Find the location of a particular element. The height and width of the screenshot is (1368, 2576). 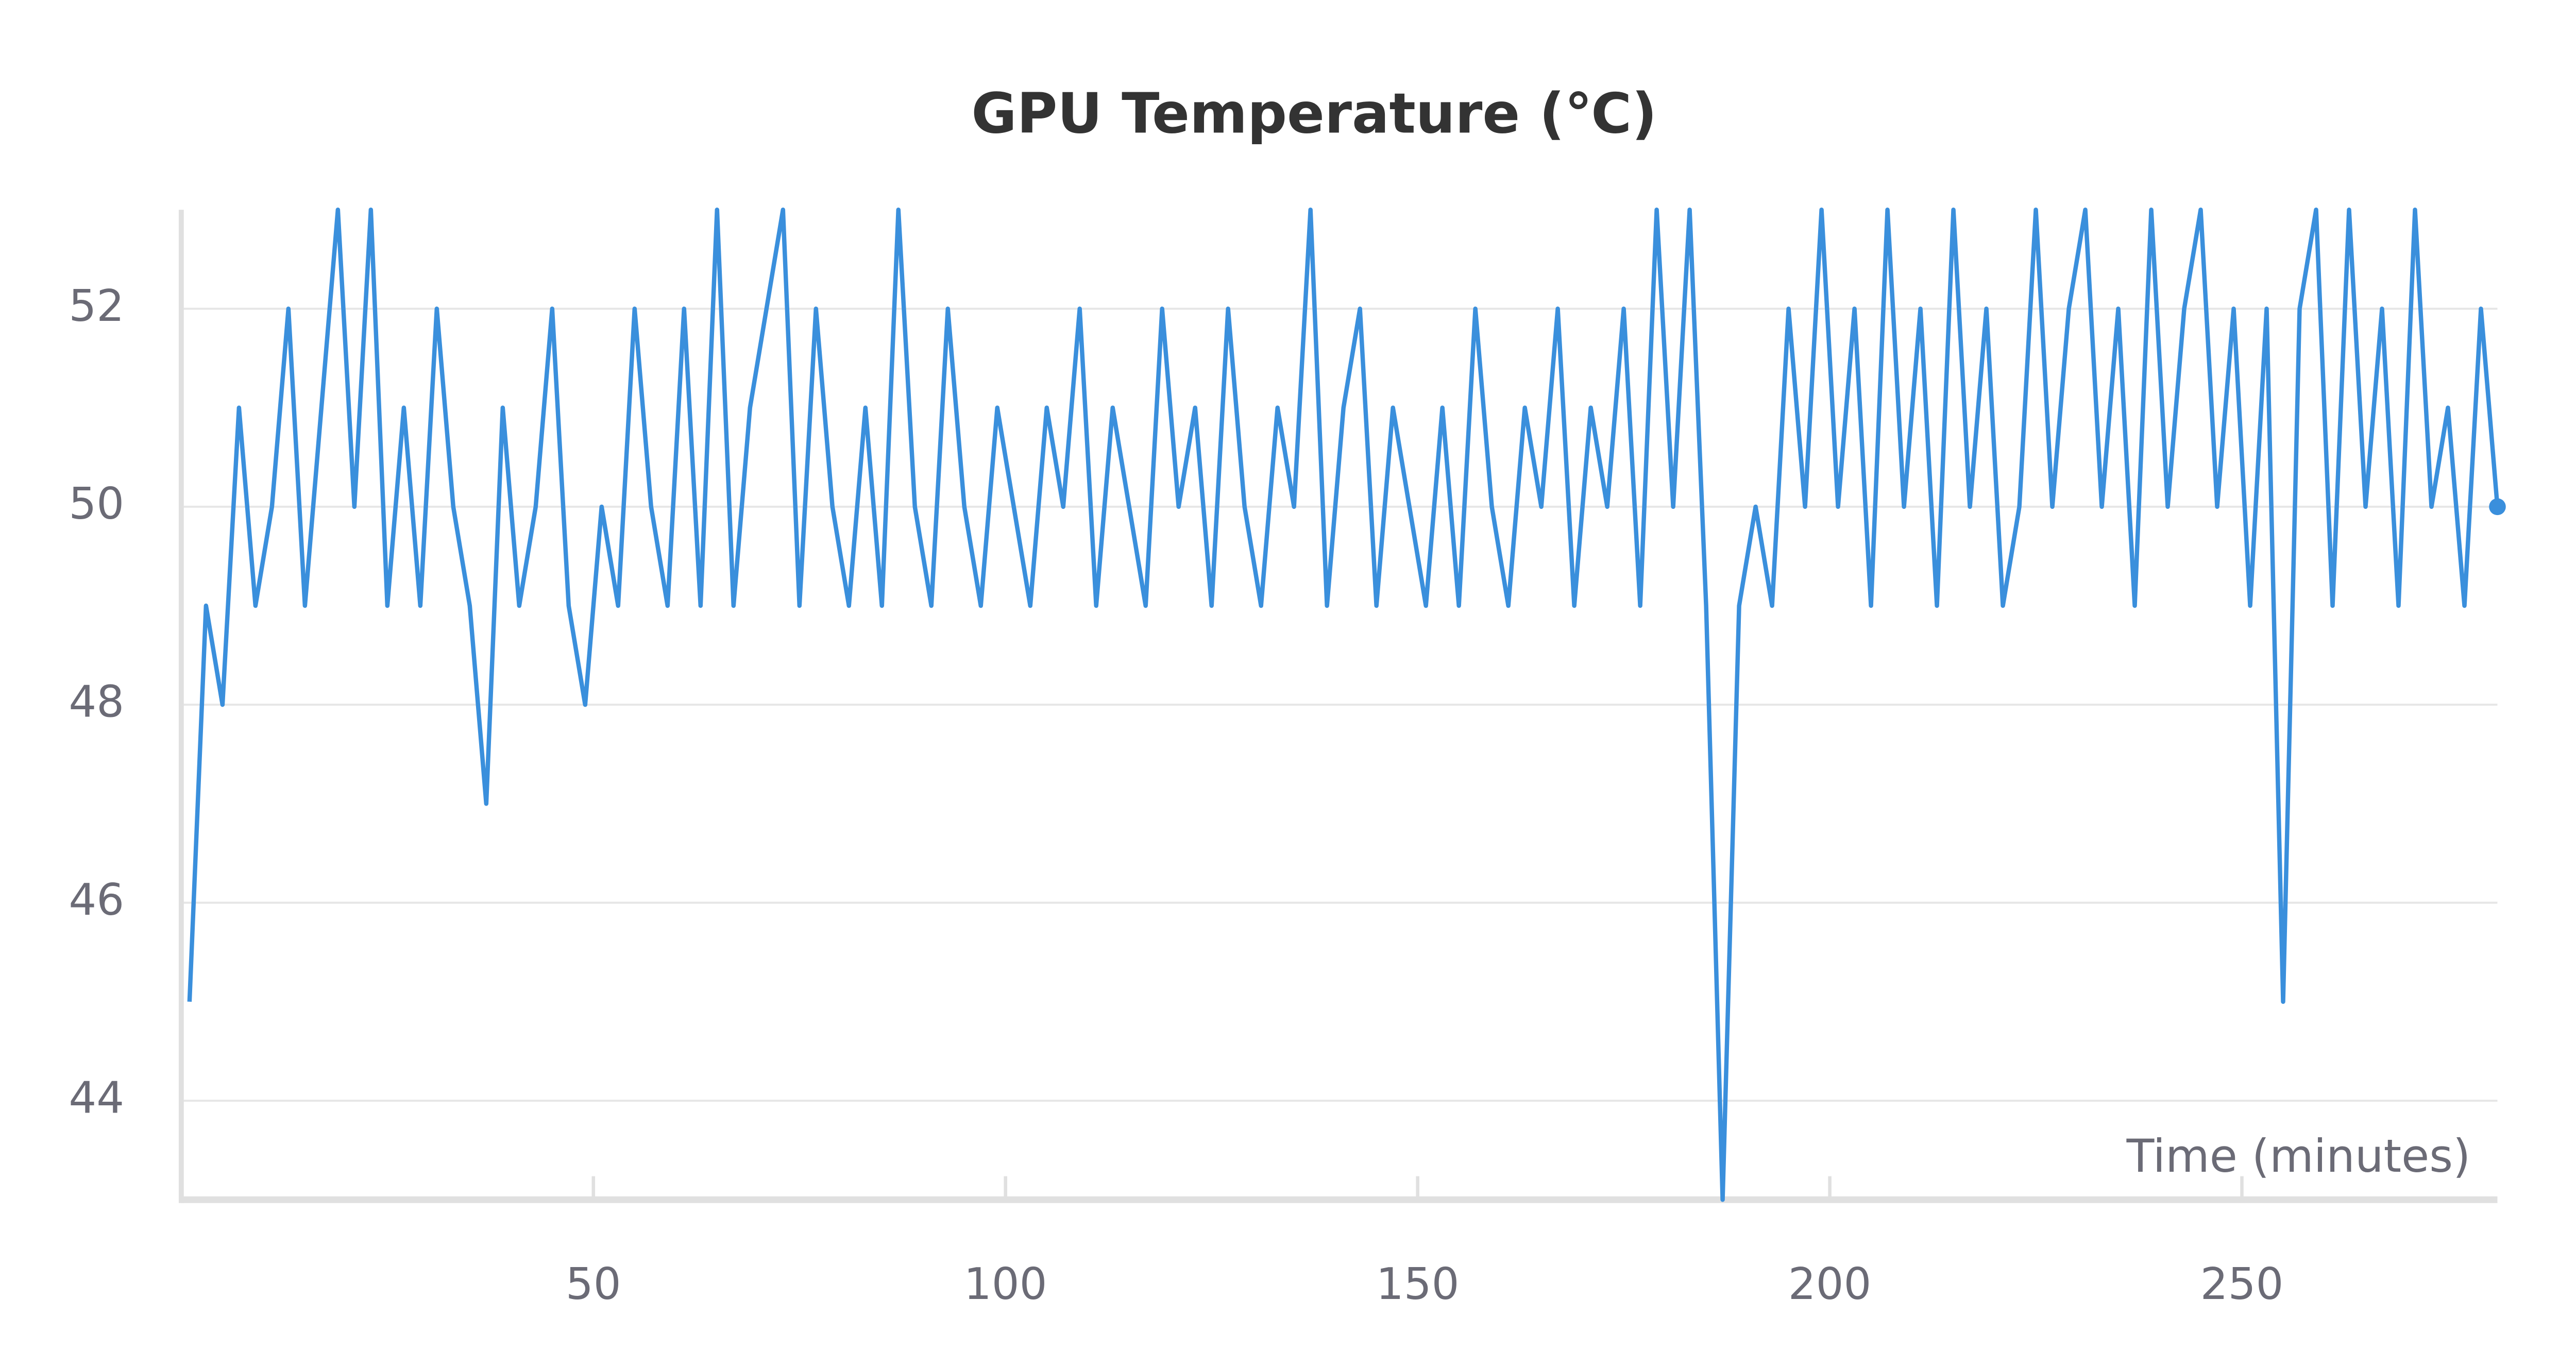

last-point is located at coordinates (2497, 507).